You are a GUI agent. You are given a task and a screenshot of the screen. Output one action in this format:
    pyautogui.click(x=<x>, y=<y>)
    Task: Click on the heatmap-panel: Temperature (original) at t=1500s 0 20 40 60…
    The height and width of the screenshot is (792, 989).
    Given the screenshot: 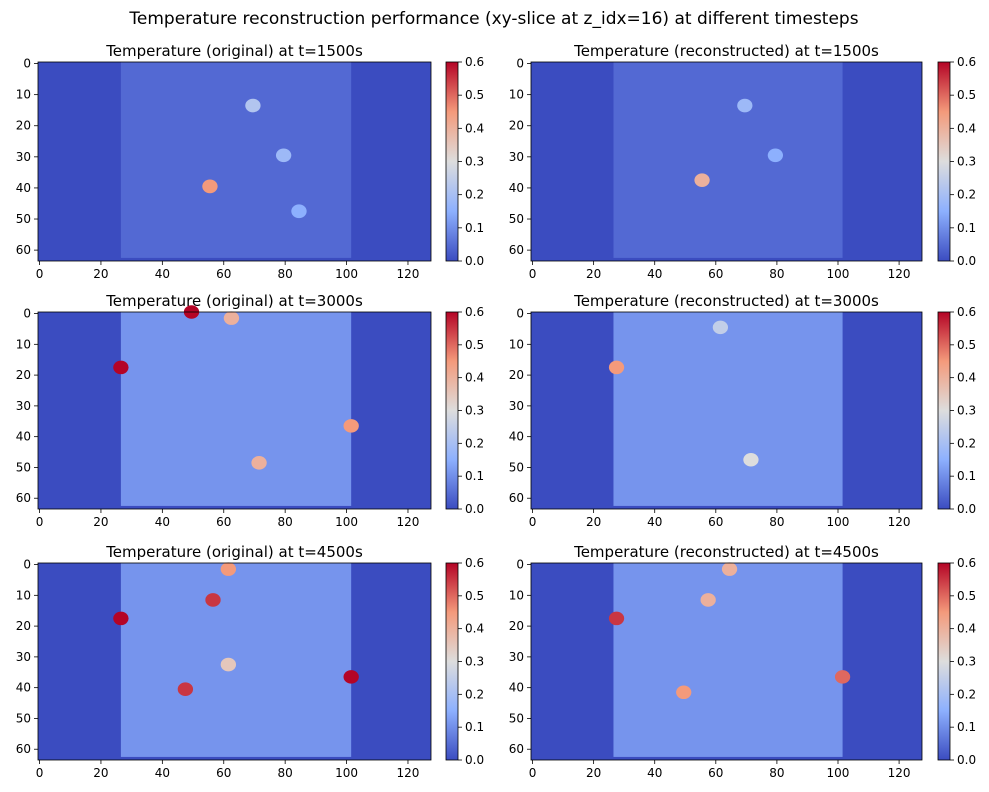 What is the action you would take?
    pyautogui.click(x=250, y=161)
    